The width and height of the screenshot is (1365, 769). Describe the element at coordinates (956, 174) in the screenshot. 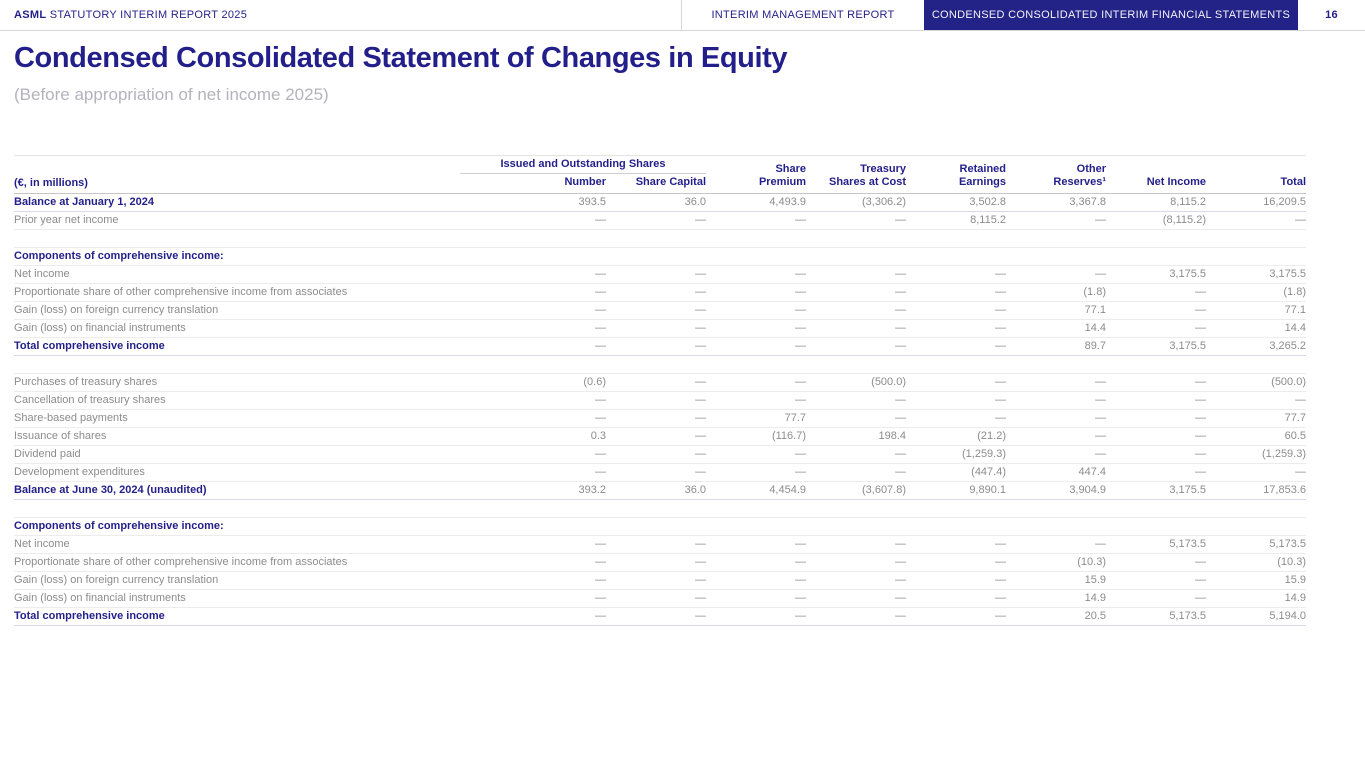

I see `column-header-retained-earnings: Retained Earnings` at that location.